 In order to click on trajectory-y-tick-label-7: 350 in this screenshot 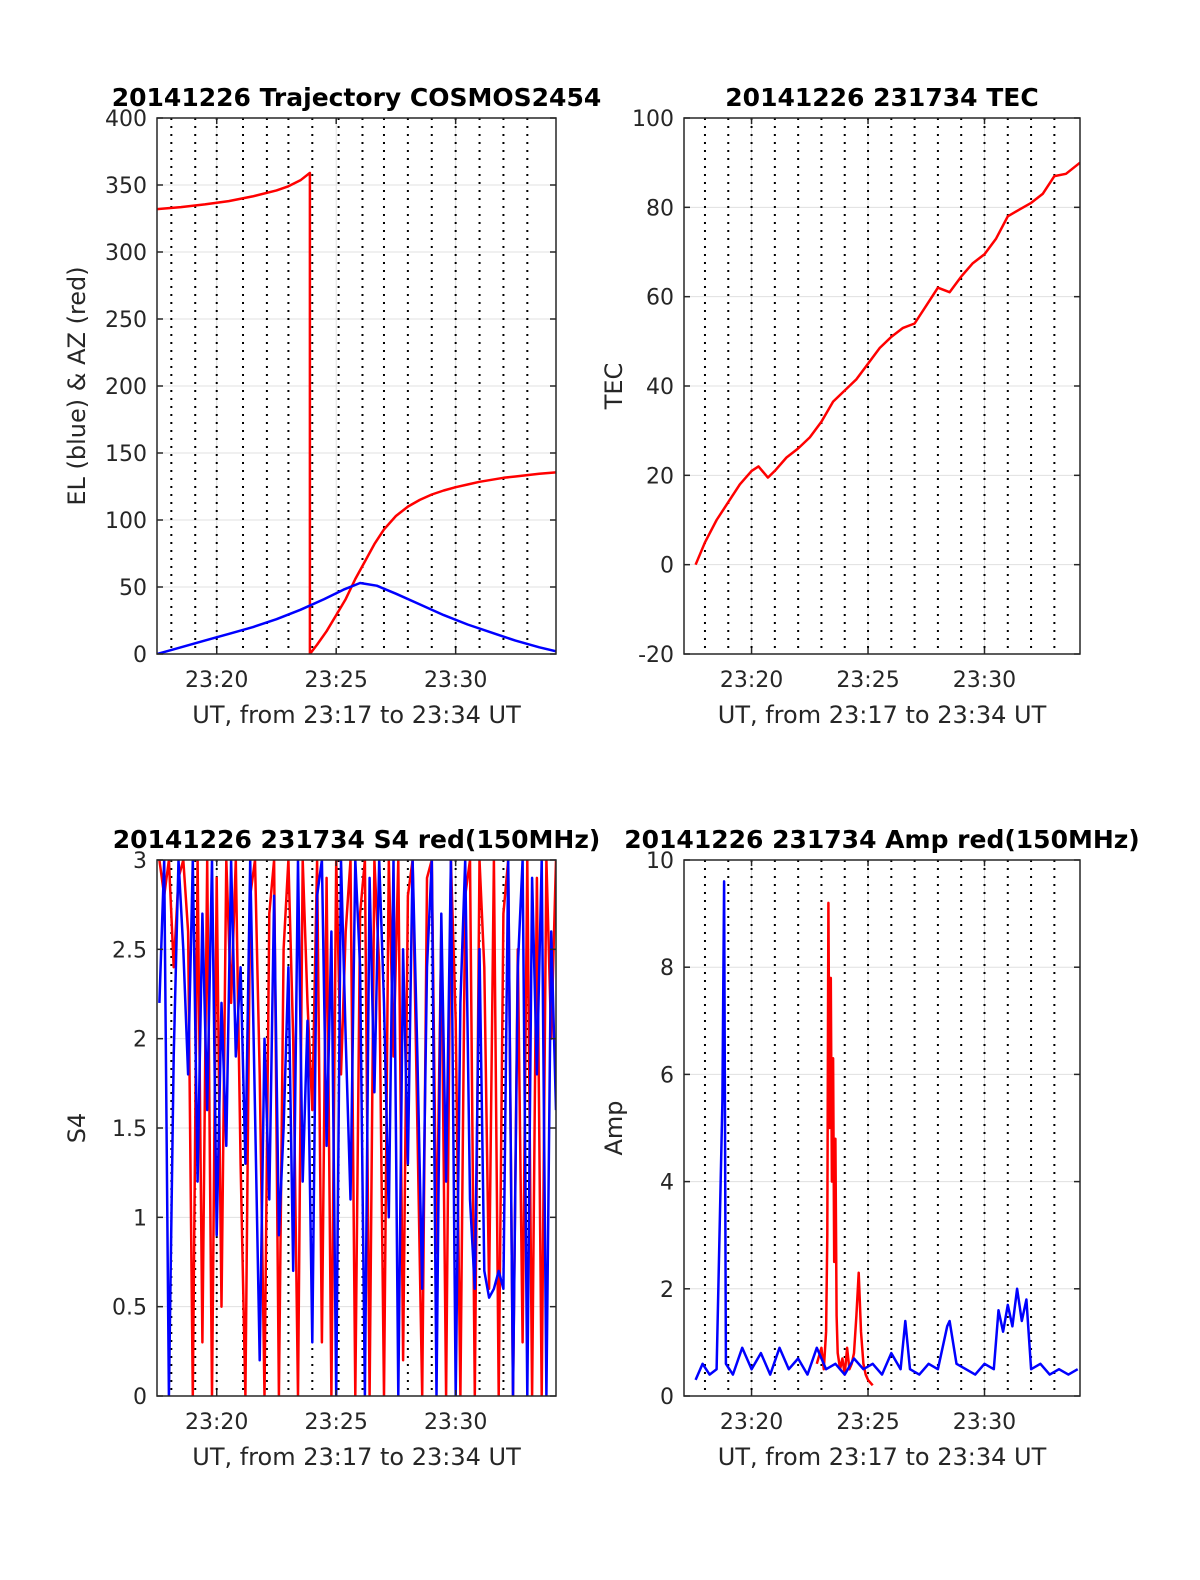, I will do `click(126, 186)`.